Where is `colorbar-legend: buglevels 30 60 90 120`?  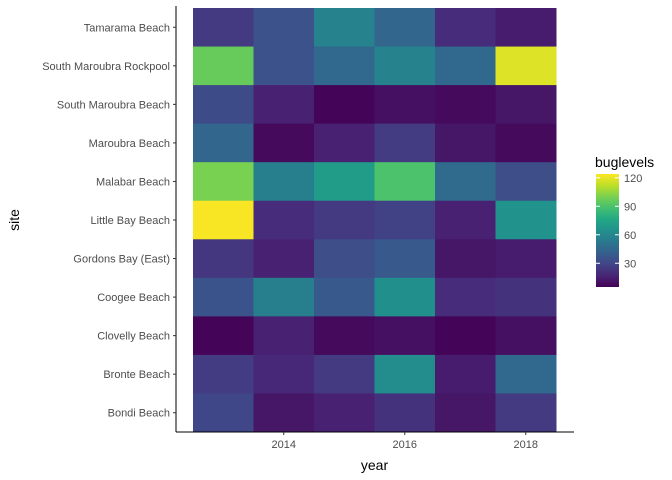
colorbar-legend: buglevels 30 60 90 120 is located at coordinates (624, 220).